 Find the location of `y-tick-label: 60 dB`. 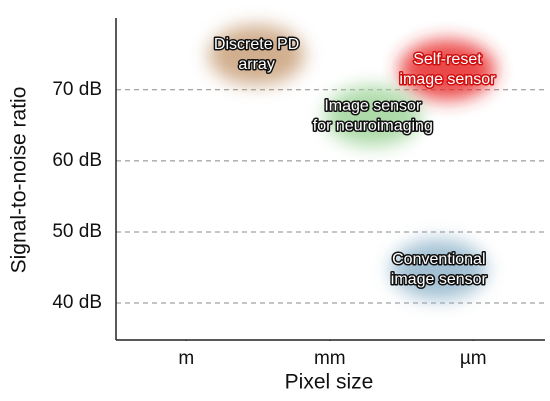

y-tick-label: 60 dB is located at coordinates (77, 160).